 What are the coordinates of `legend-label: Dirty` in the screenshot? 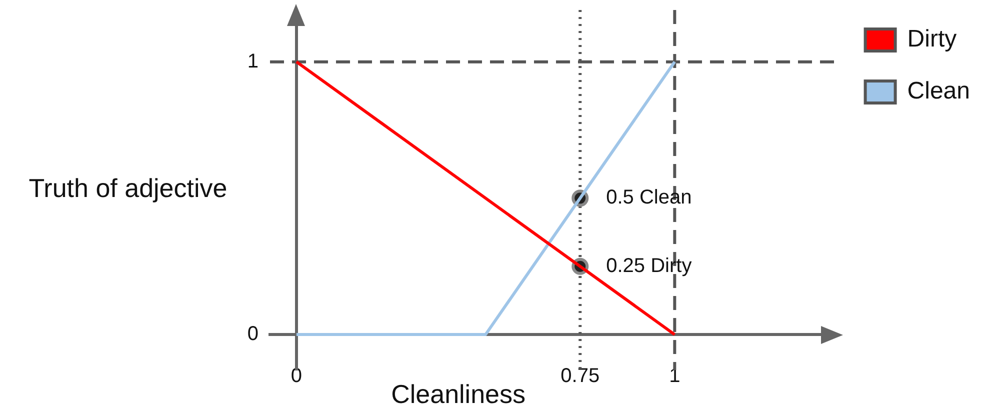 It's located at (932, 39).